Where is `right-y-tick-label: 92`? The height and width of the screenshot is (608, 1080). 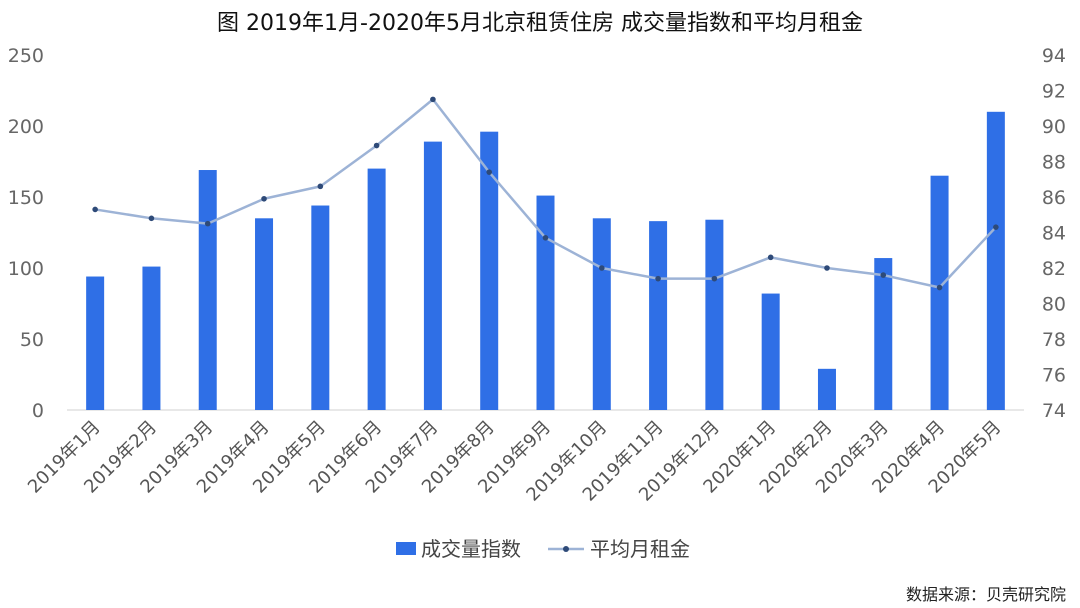
right-y-tick-label: 92 is located at coordinates (1054, 92).